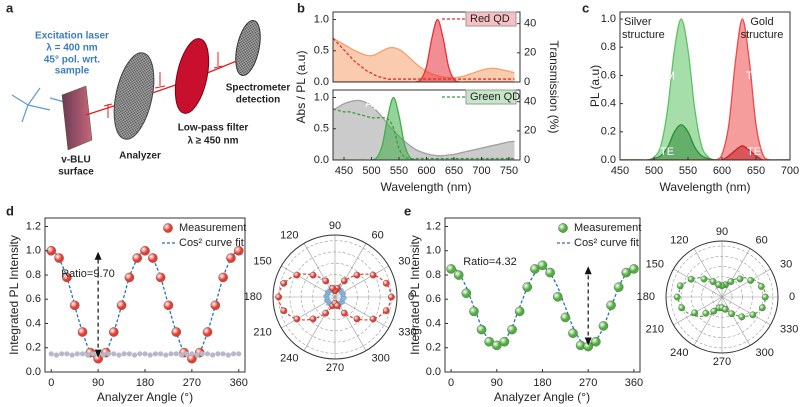 This screenshot has height=407, width=800. What do you see at coordinates (75, 160) in the screenshot?
I see `sample-label: v-BLU` at bounding box center [75, 160].